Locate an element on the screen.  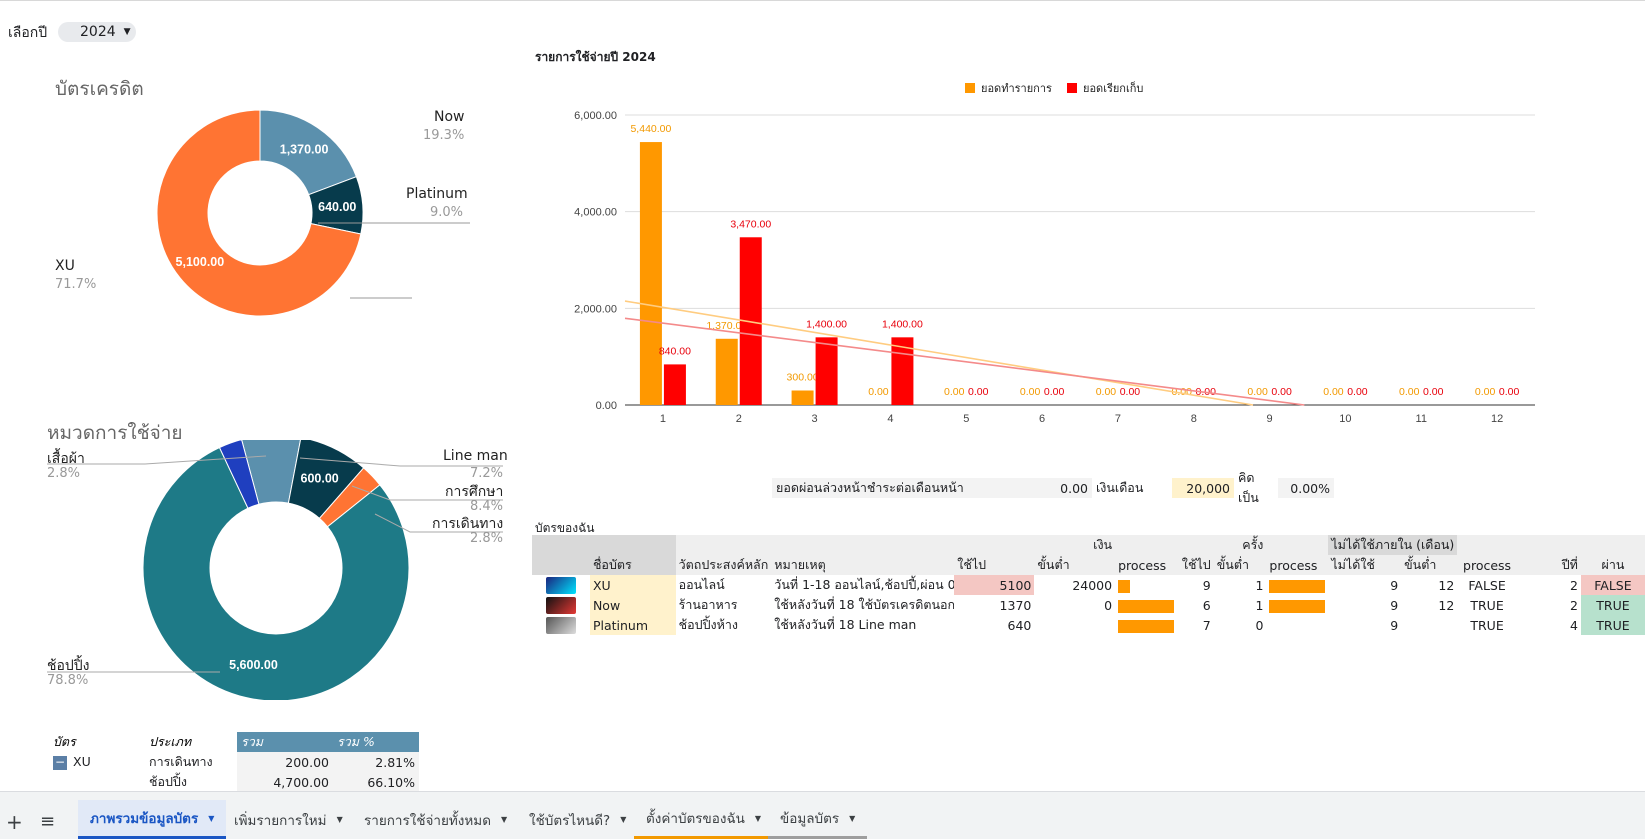
card-unused: 9 is located at coordinates (1394, 625).